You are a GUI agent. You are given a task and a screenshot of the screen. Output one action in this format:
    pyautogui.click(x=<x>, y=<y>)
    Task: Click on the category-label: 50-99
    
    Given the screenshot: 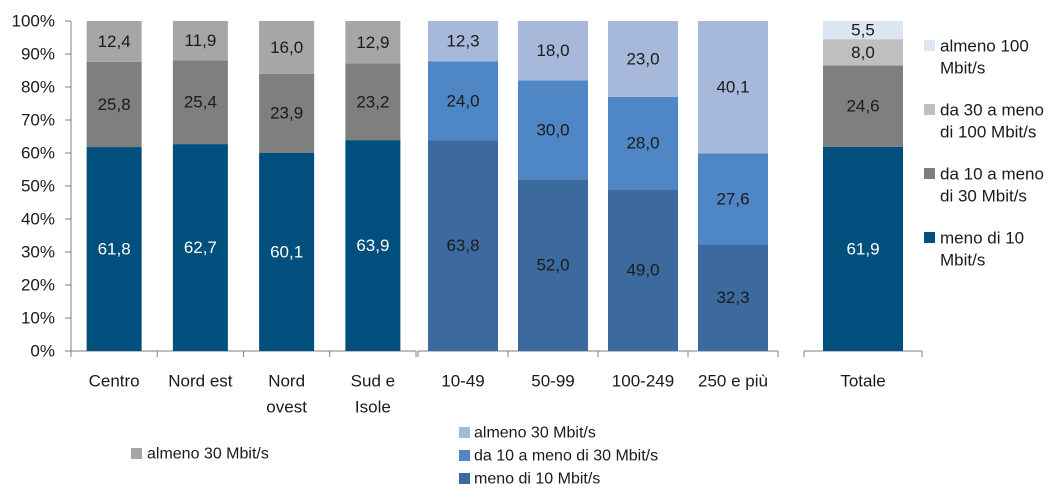 What is the action you would take?
    pyautogui.click(x=552, y=381)
    